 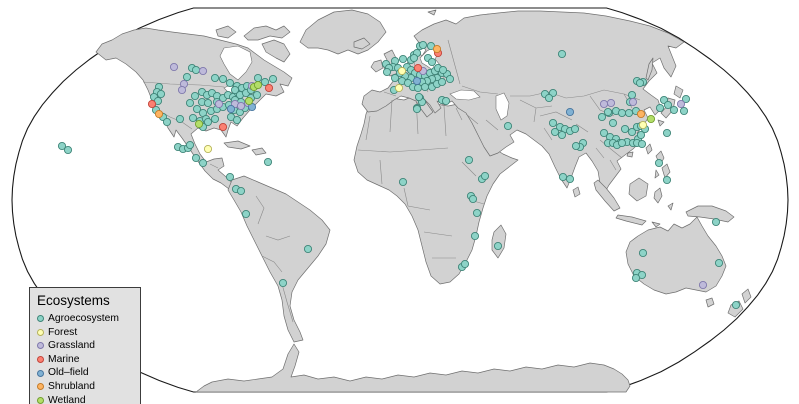 What do you see at coordinates (710, 302) in the screenshot?
I see `landmass-tasmania` at bounding box center [710, 302].